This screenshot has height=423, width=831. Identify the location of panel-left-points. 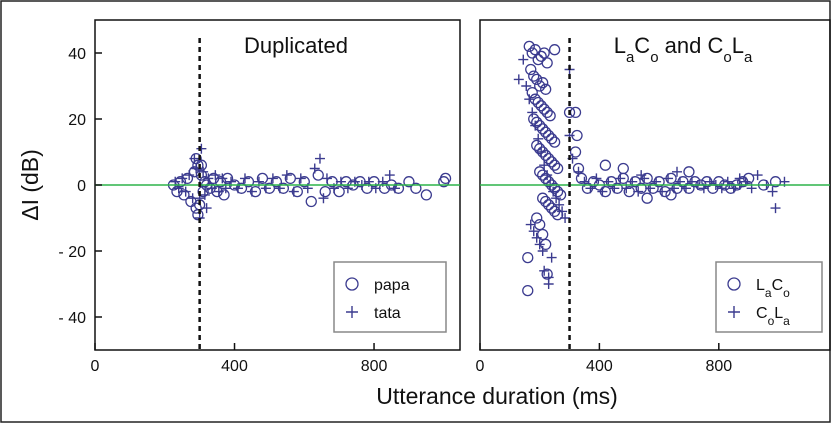
(309, 183).